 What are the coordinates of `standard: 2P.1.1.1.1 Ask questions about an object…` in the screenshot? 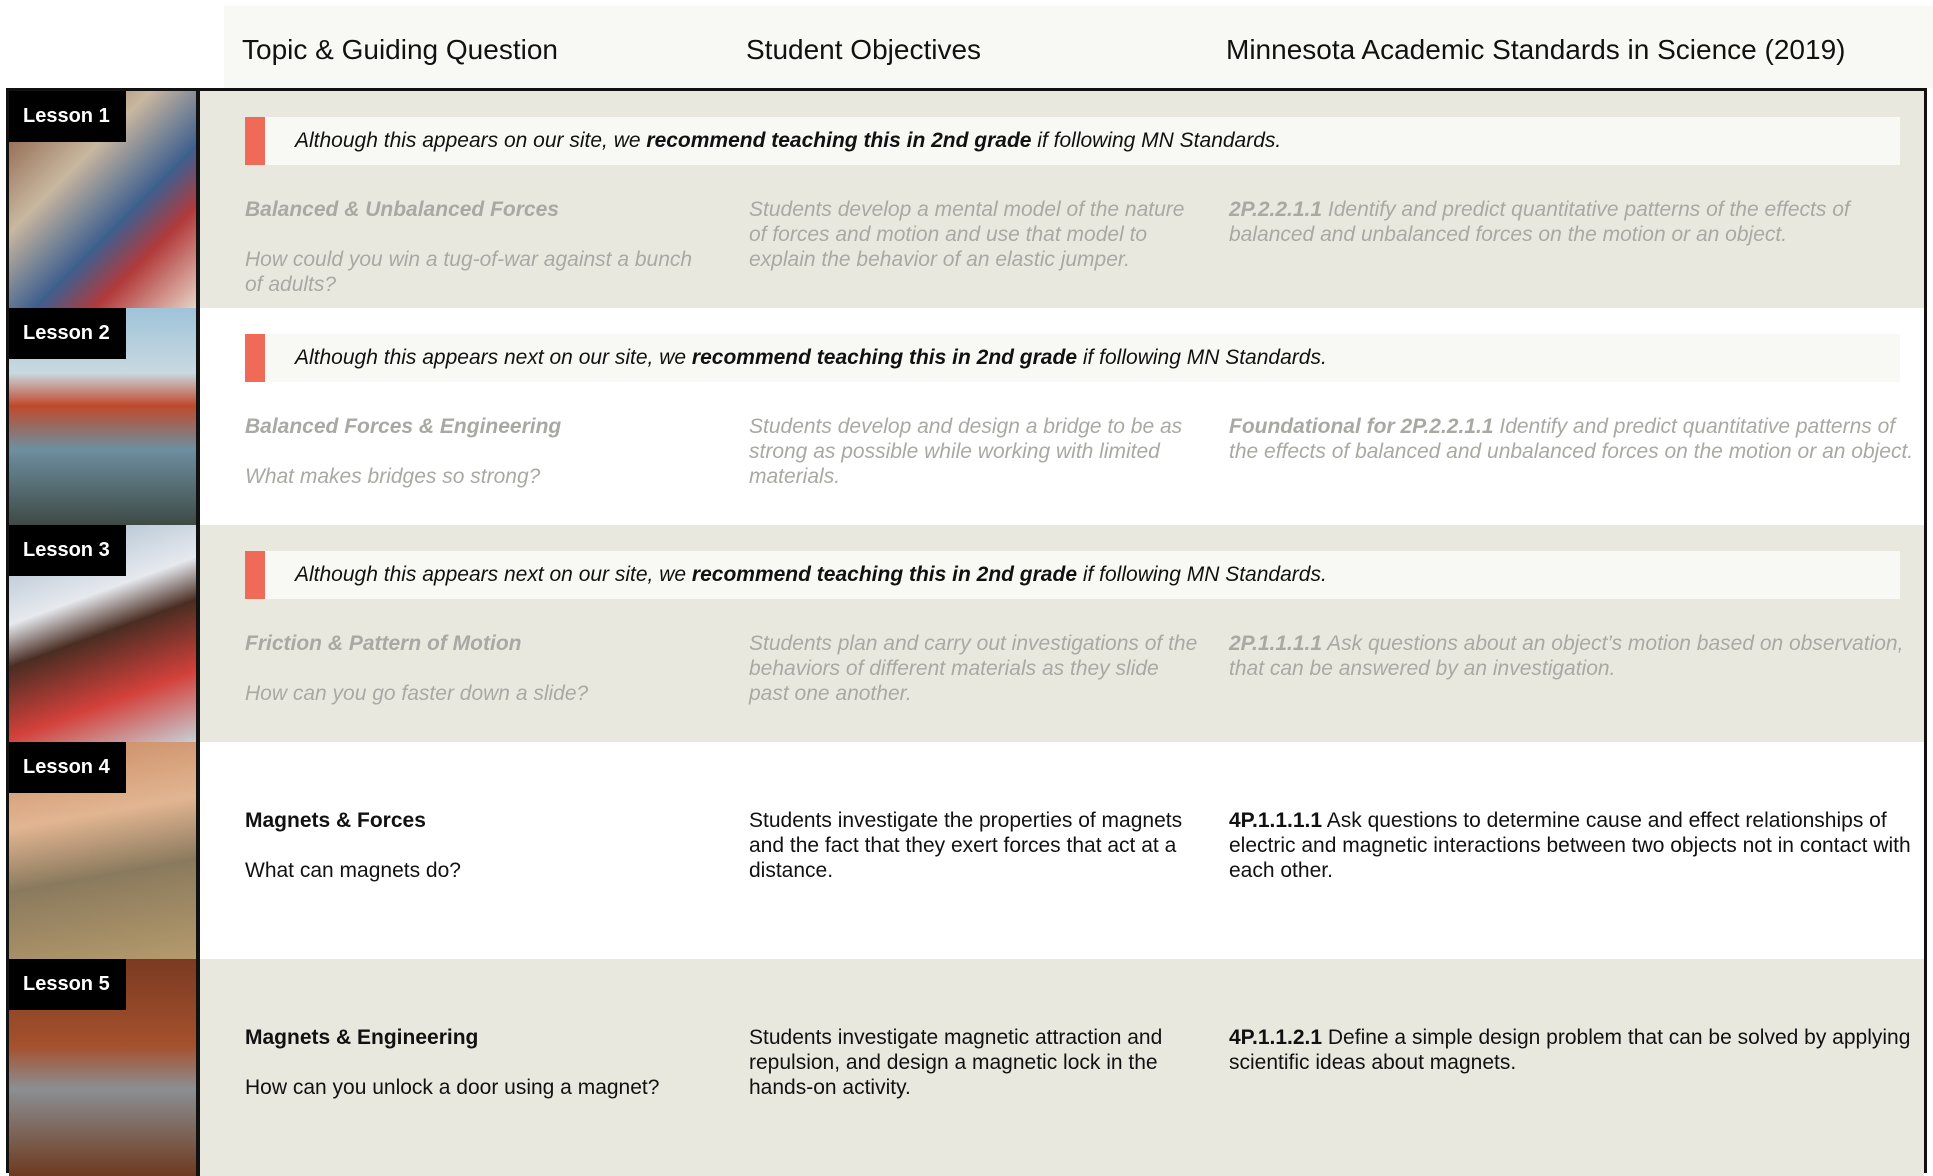 It's located at (1574, 656).